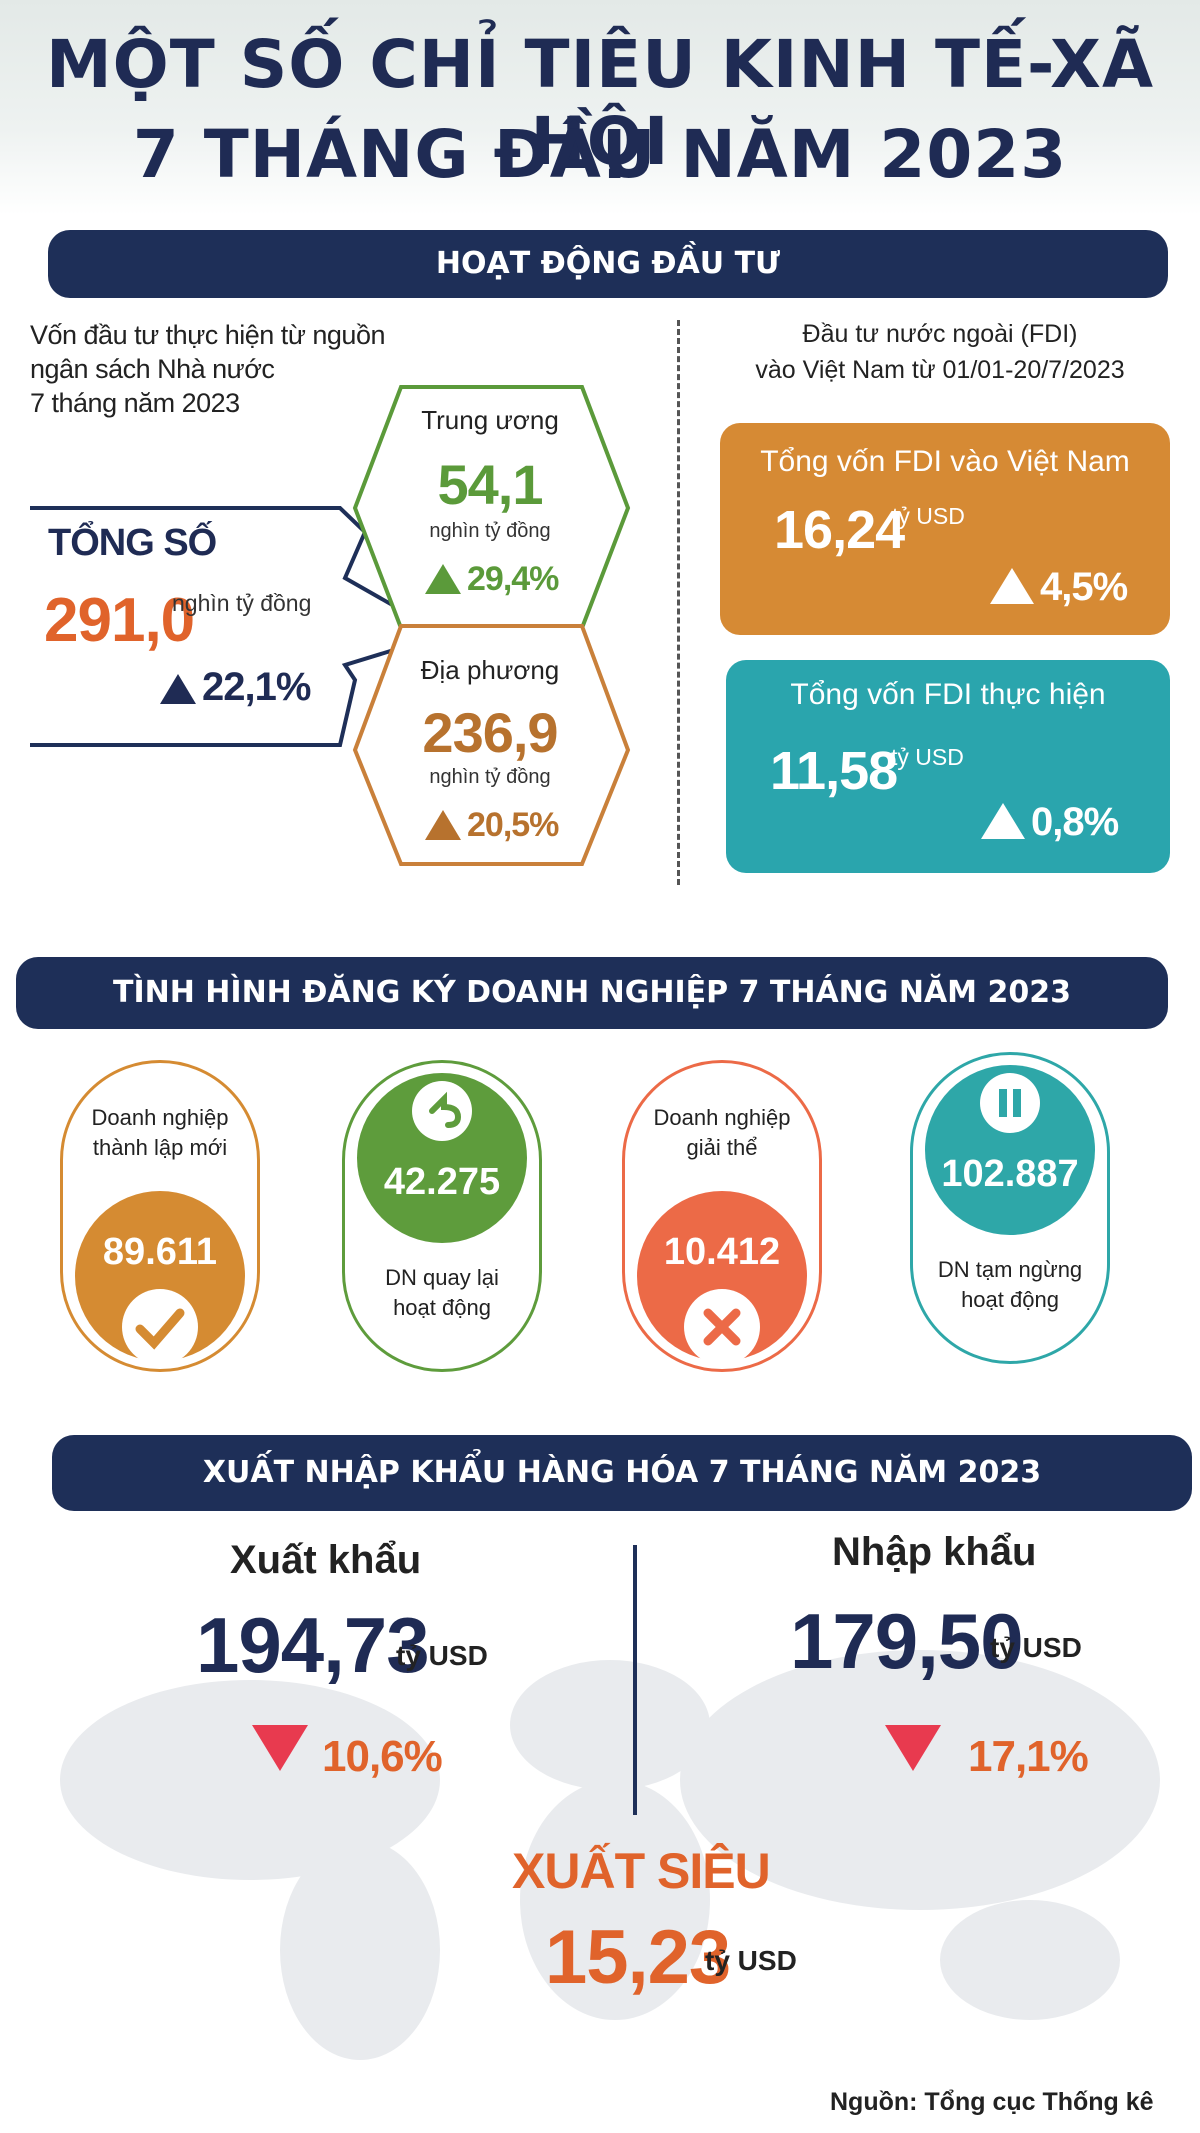 This screenshot has width=1200, height=2133. Describe the element at coordinates (722, 1327) in the screenshot. I see `close-icon` at that location.